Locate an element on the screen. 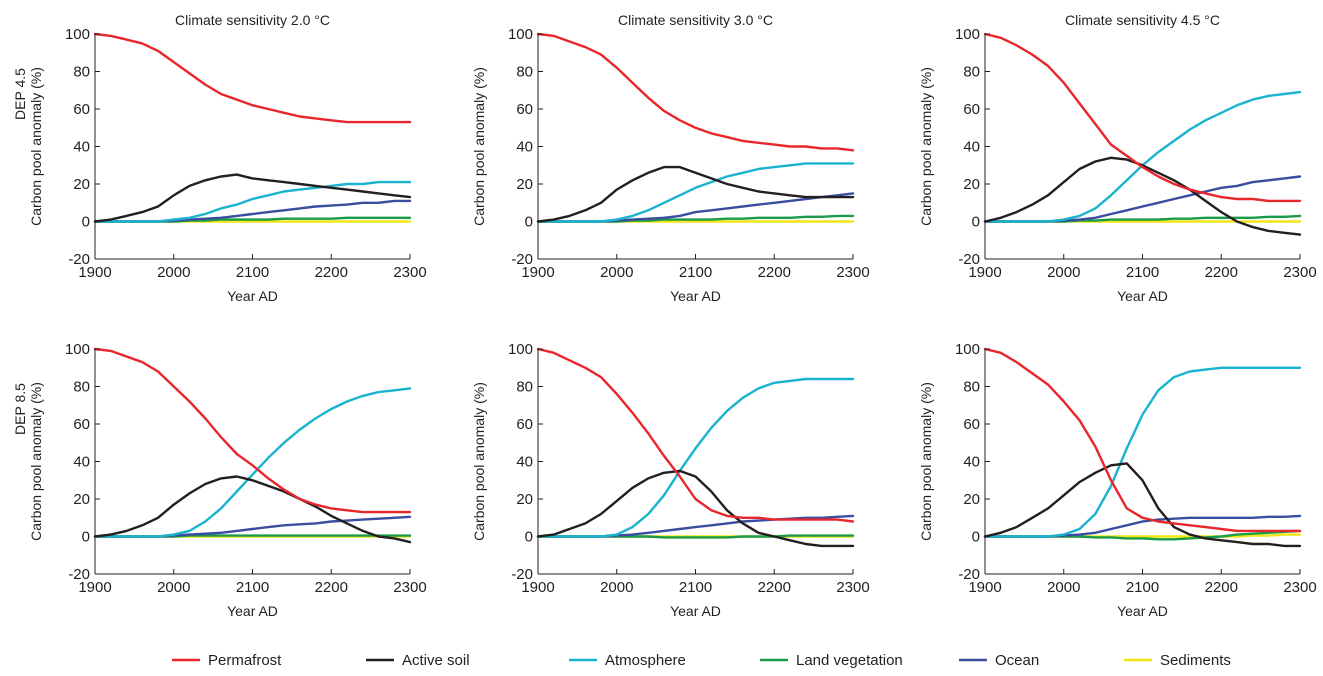  series-line-ocean is located at coordinates (252, 526).